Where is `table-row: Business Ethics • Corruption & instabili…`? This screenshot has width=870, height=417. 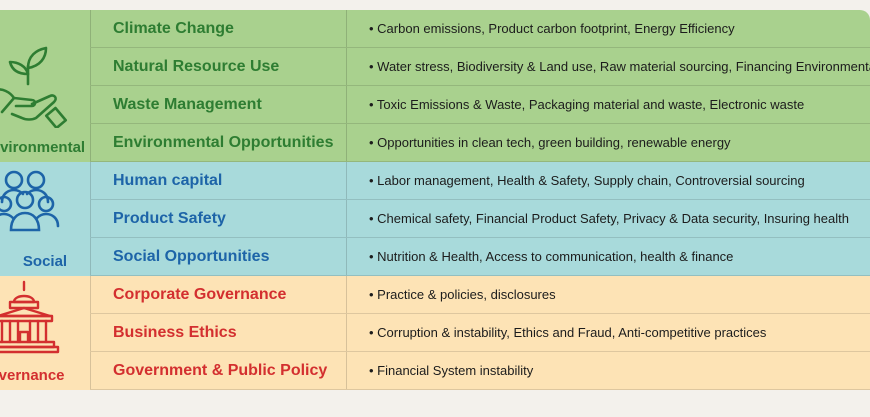
table-row: Business Ethics • Corruption & instabili… is located at coordinates (480, 333).